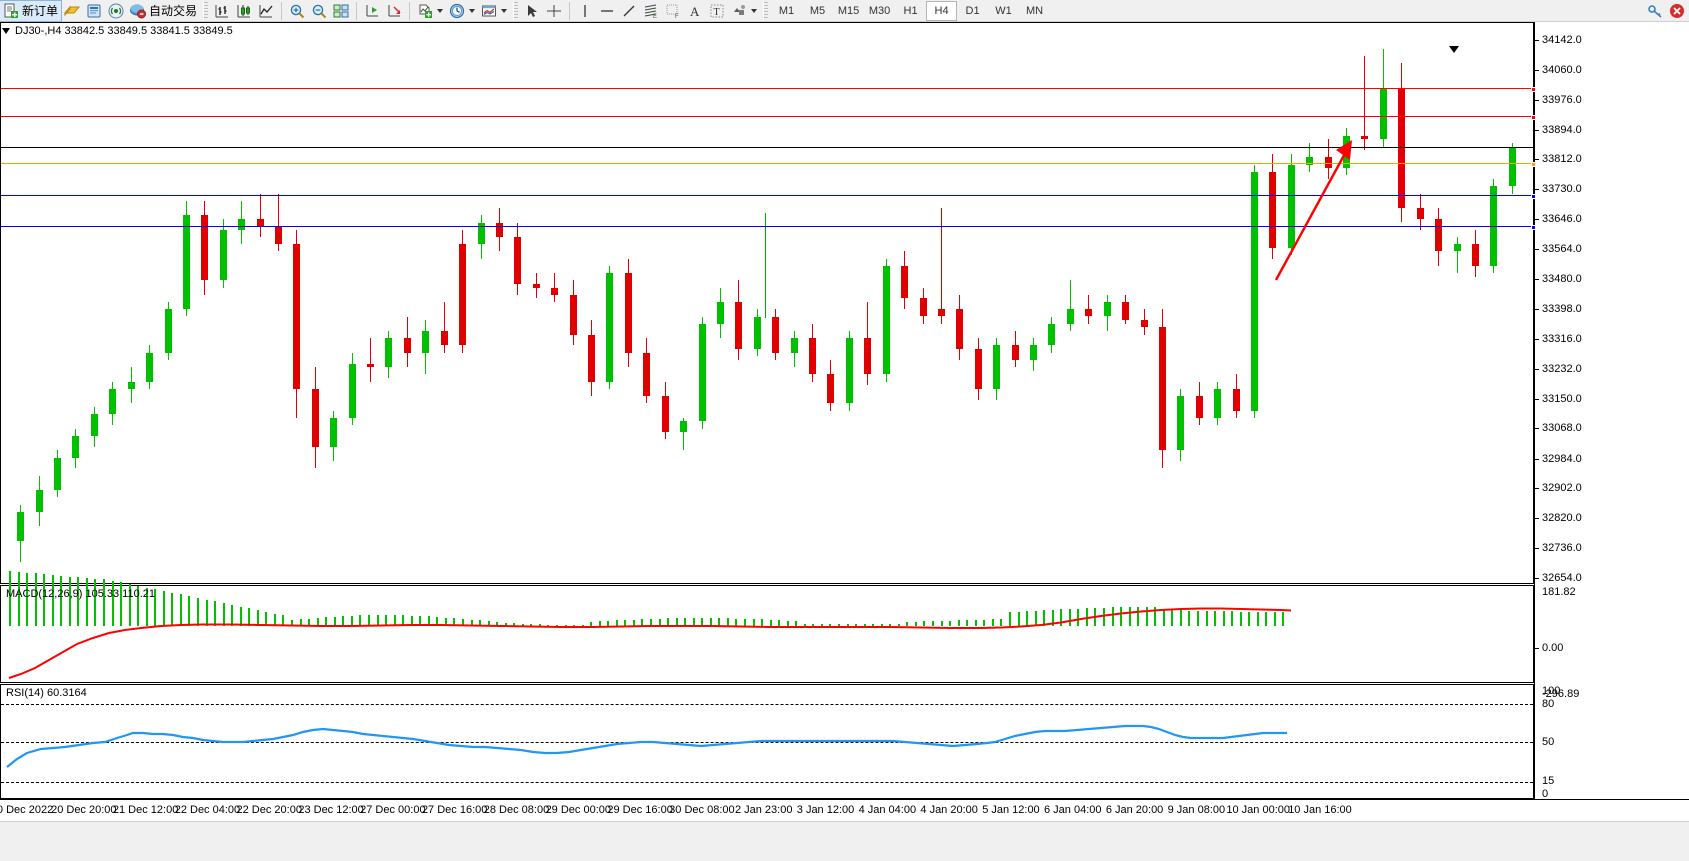 The width and height of the screenshot is (1689, 861). I want to click on cursor-button, so click(532, 11).